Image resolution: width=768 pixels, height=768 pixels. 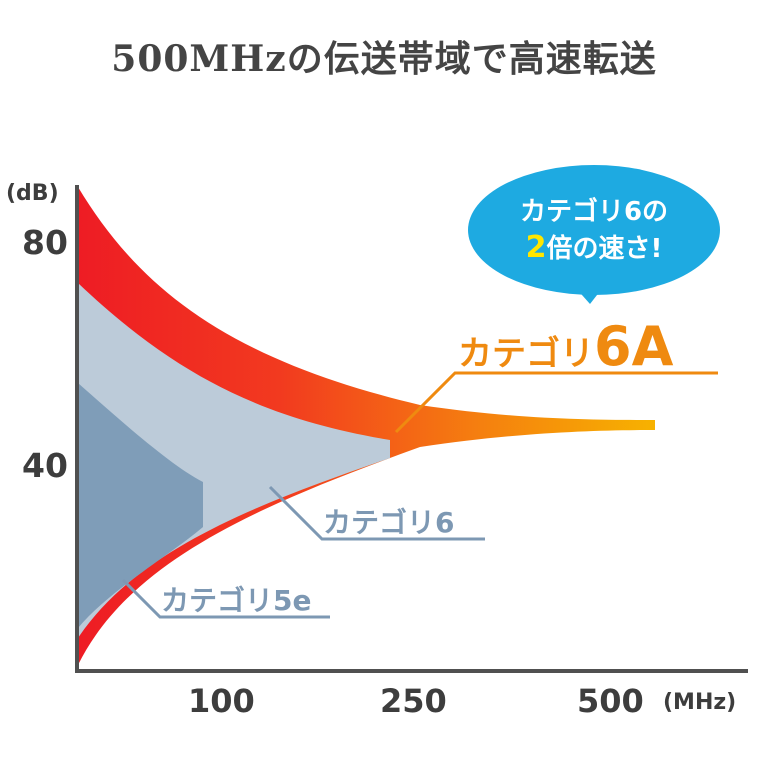 I want to click on leader-cat5e, so click(x=225, y=598).